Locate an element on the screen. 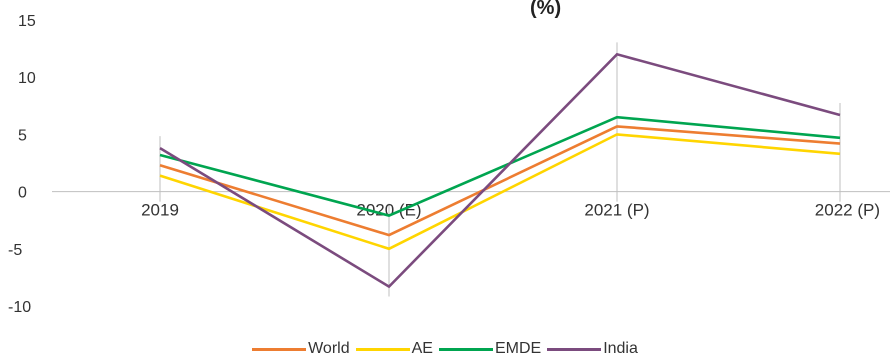  chart-legend: World AE EMDE India is located at coordinates (445, 349).